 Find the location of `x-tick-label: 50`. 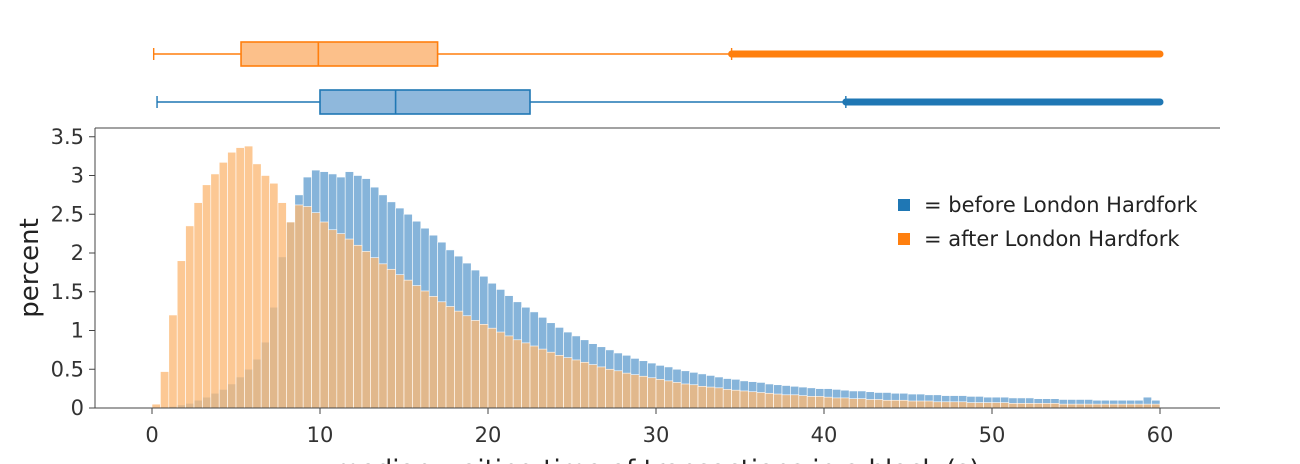

x-tick-label: 50 is located at coordinates (992, 435).